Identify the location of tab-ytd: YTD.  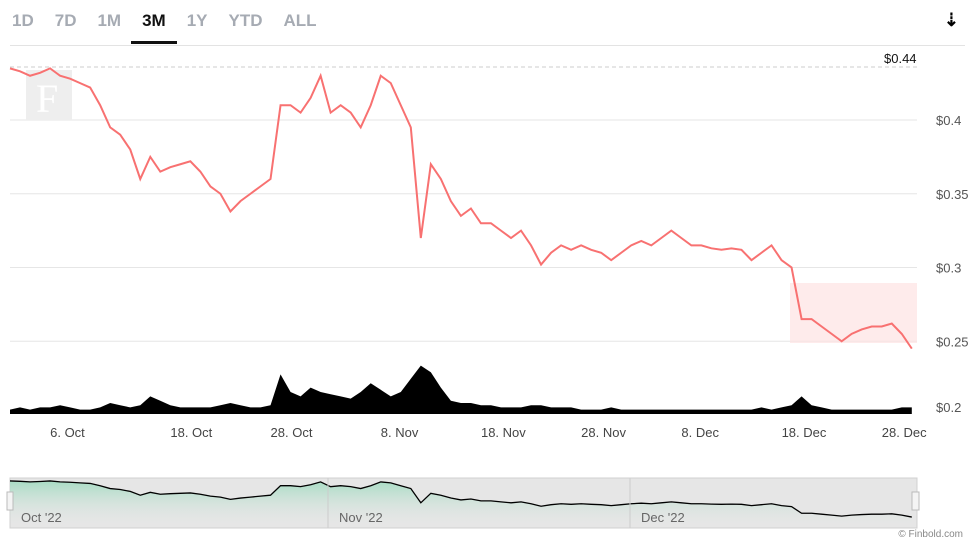
(245, 20).